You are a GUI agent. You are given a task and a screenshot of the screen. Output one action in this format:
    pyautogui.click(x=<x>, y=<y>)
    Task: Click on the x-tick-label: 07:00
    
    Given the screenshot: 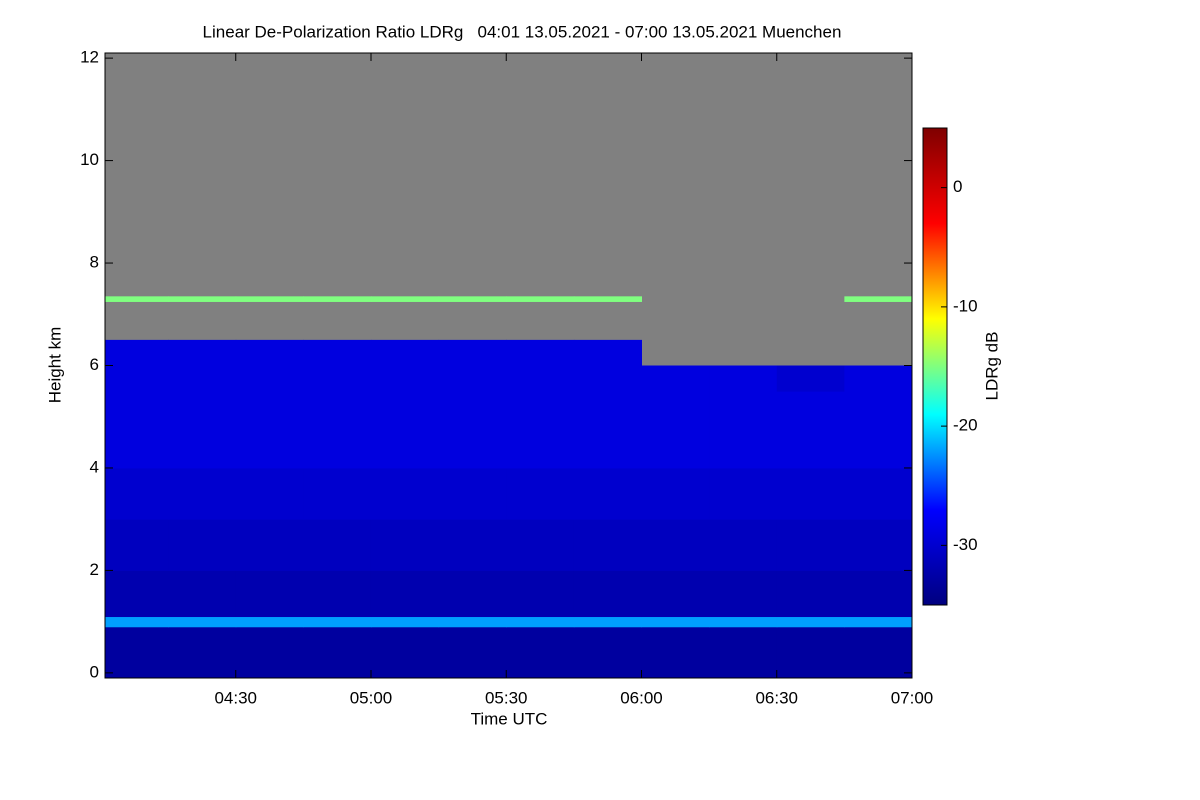 What is the action you would take?
    pyautogui.click(x=912, y=697)
    